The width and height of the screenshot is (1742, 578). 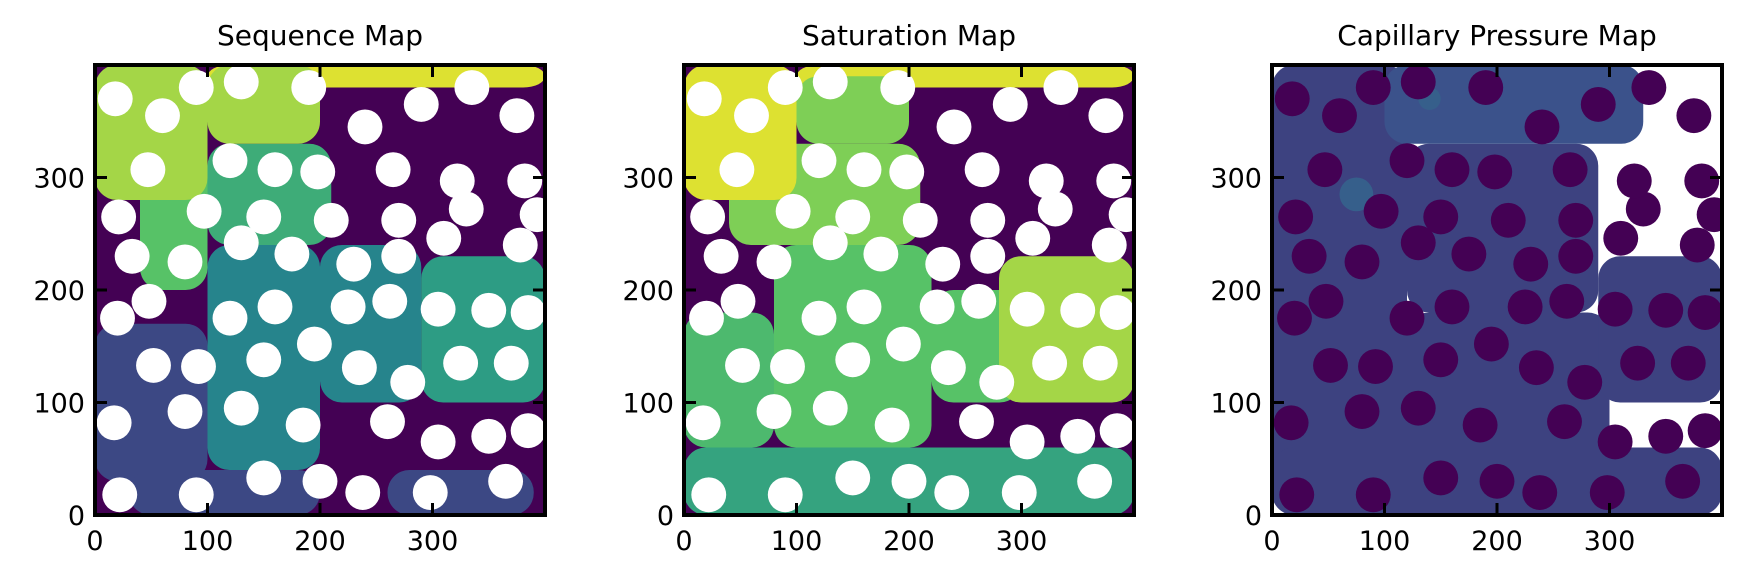 What do you see at coordinates (909, 35) in the screenshot?
I see `panel-title: Saturation Map` at bounding box center [909, 35].